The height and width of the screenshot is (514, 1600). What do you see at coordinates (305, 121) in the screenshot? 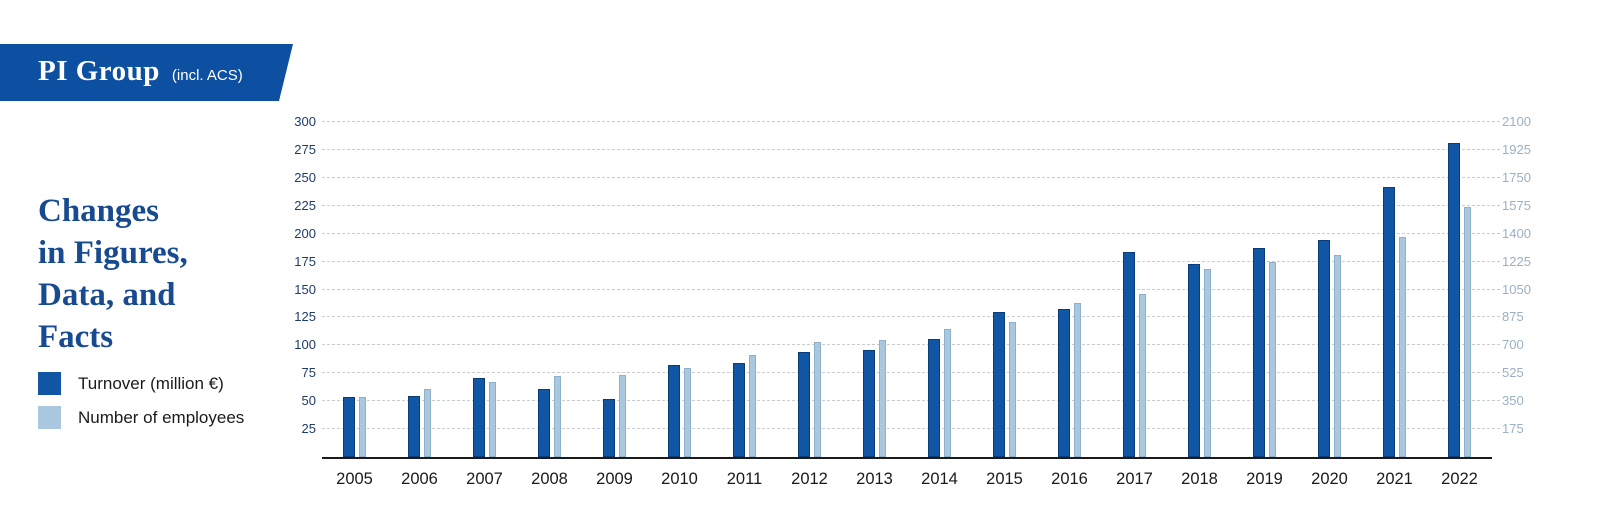
I see `left-axis-tick-300: 300` at bounding box center [305, 121].